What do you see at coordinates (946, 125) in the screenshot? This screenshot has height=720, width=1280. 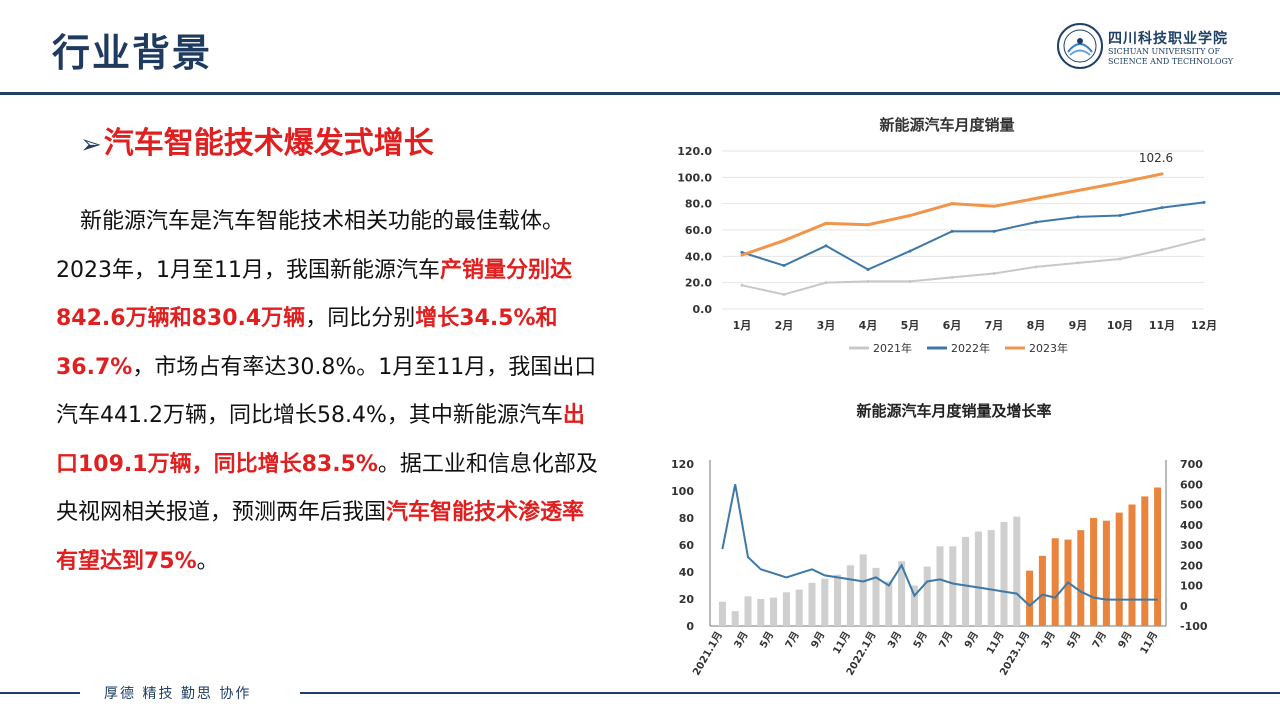 I see `chart1-title: 新能源汽车月度销量` at bounding box center [946, 125].